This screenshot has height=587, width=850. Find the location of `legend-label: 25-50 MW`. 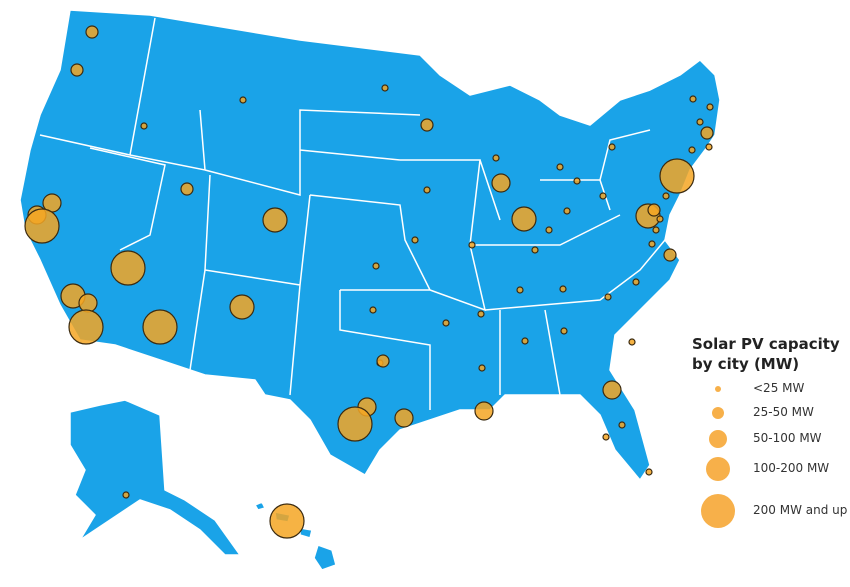

legend-label: 25-50 MW is located at coordinates (783, 412).